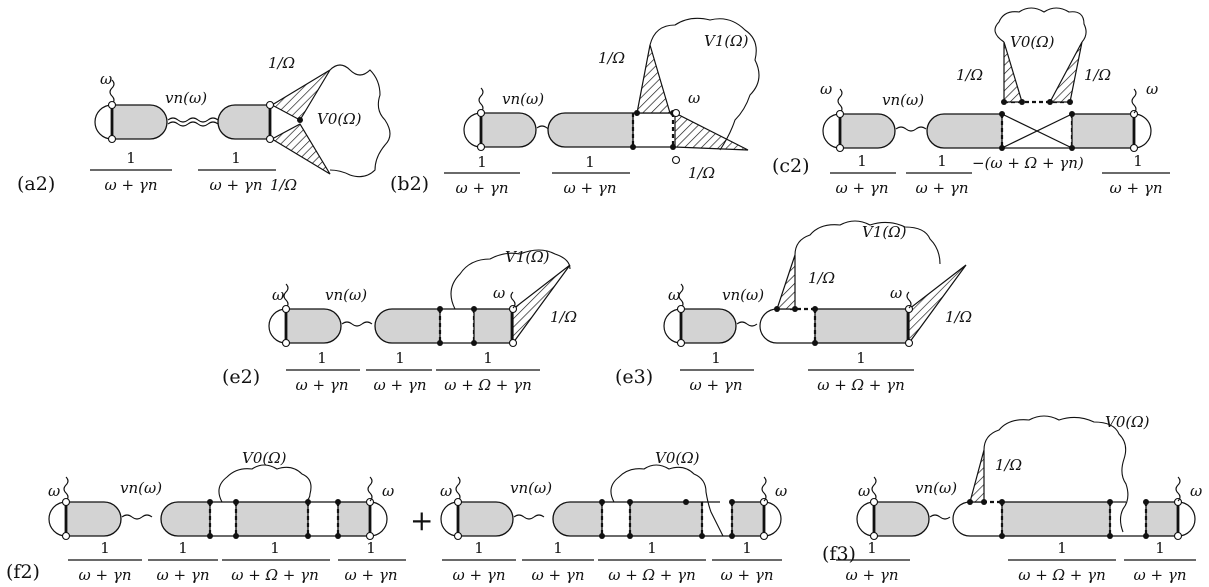 The height and width of the screenshot is (587, 1209). I want to click on panel-f3: ω vn(ω) ω V0(Ω) 1/Ω (f3) 1, so click(1012, 498).